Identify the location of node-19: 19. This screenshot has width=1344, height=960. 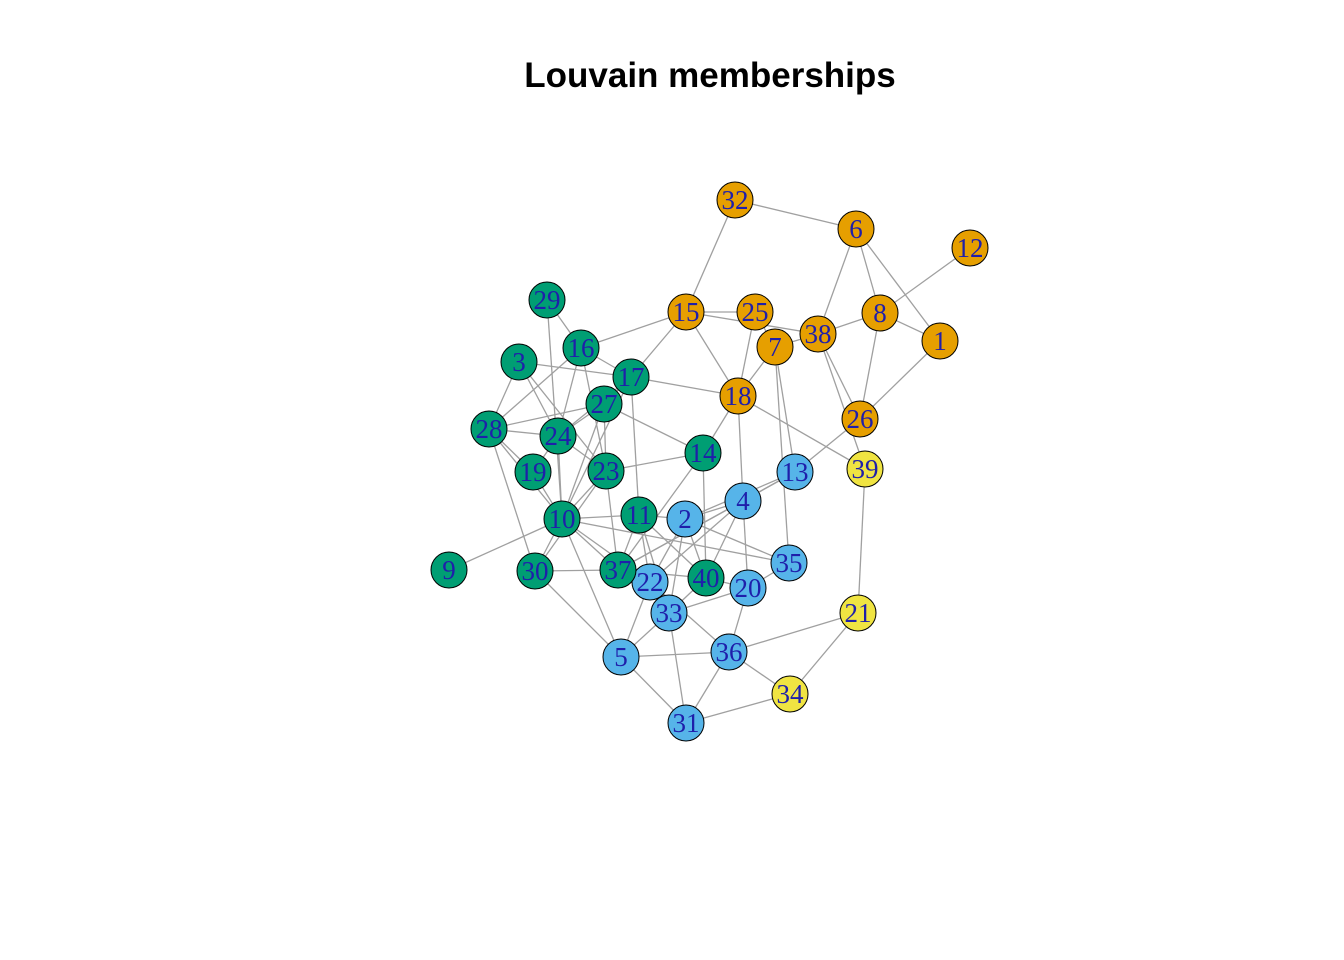
(533, 472).